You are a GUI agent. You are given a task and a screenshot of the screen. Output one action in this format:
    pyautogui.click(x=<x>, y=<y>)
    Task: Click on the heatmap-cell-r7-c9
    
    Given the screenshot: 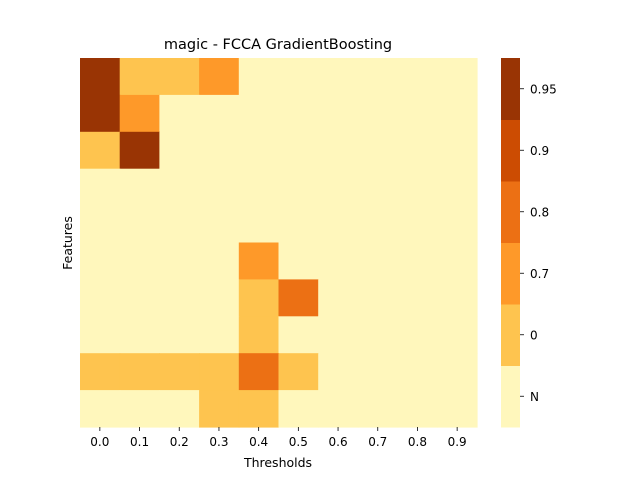 What is the action you would take?
    pyautogui.click(x=457, y=335)
    